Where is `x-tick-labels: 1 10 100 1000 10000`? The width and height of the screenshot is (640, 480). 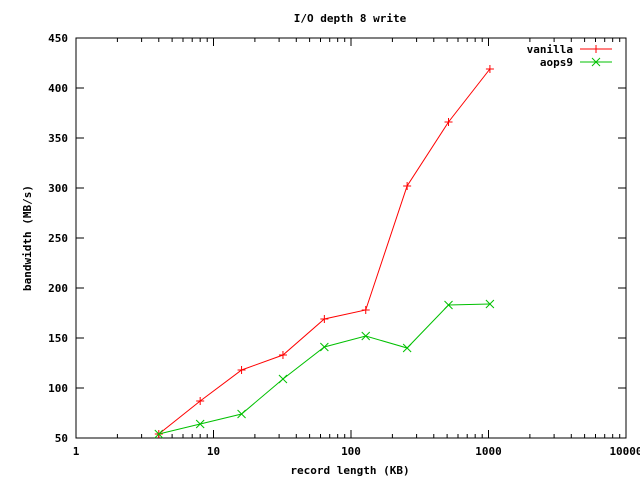 x-tick-labels: 1 10 100 1000 10000 is located at coordinates (356, 451).